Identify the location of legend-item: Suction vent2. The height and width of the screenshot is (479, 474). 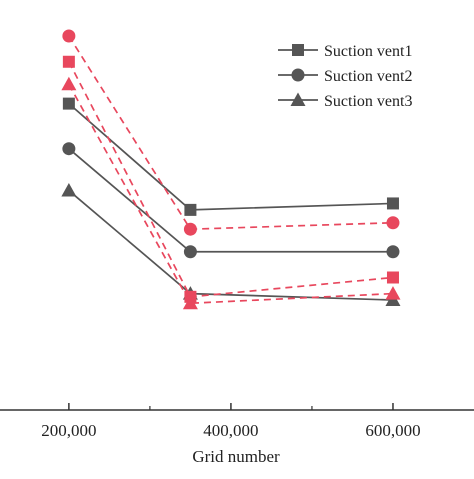
(345, 76).